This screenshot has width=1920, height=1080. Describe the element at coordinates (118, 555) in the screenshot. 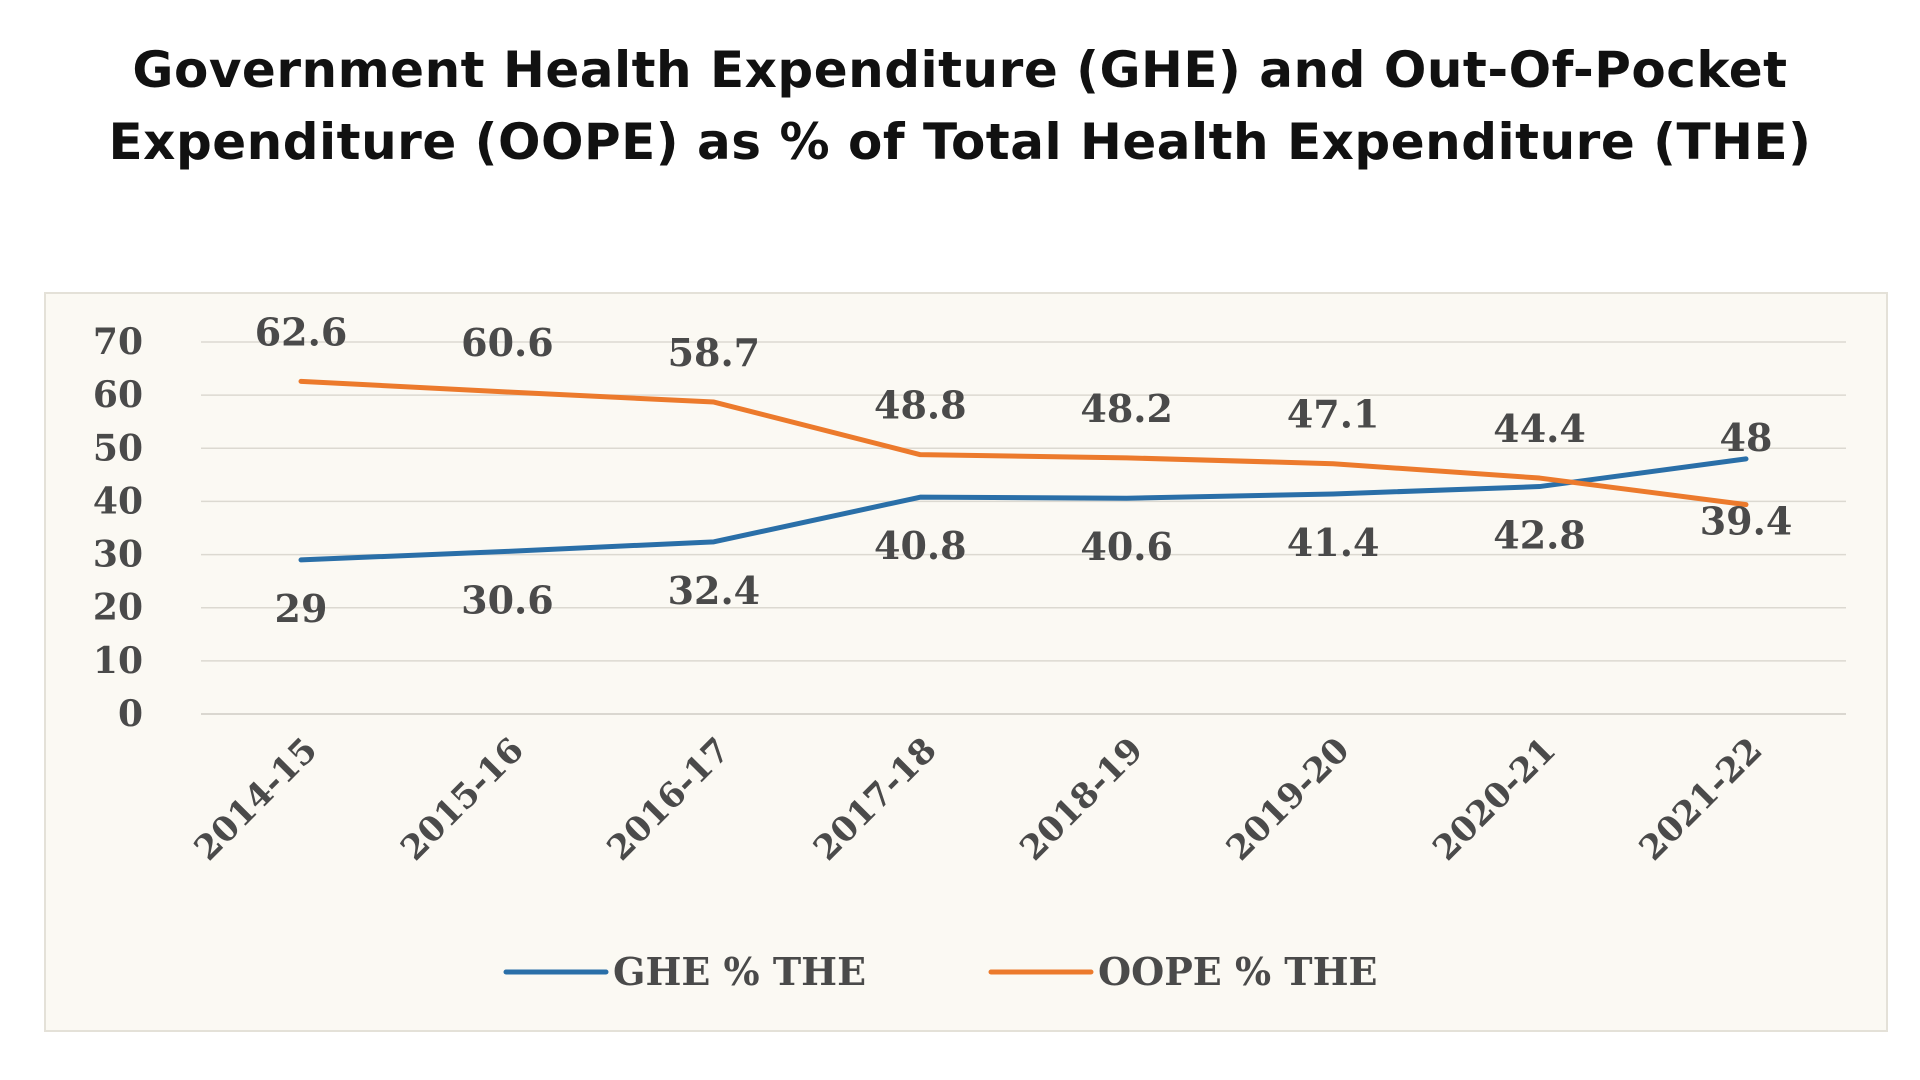

I see `y-tick-label: 30` at that location.